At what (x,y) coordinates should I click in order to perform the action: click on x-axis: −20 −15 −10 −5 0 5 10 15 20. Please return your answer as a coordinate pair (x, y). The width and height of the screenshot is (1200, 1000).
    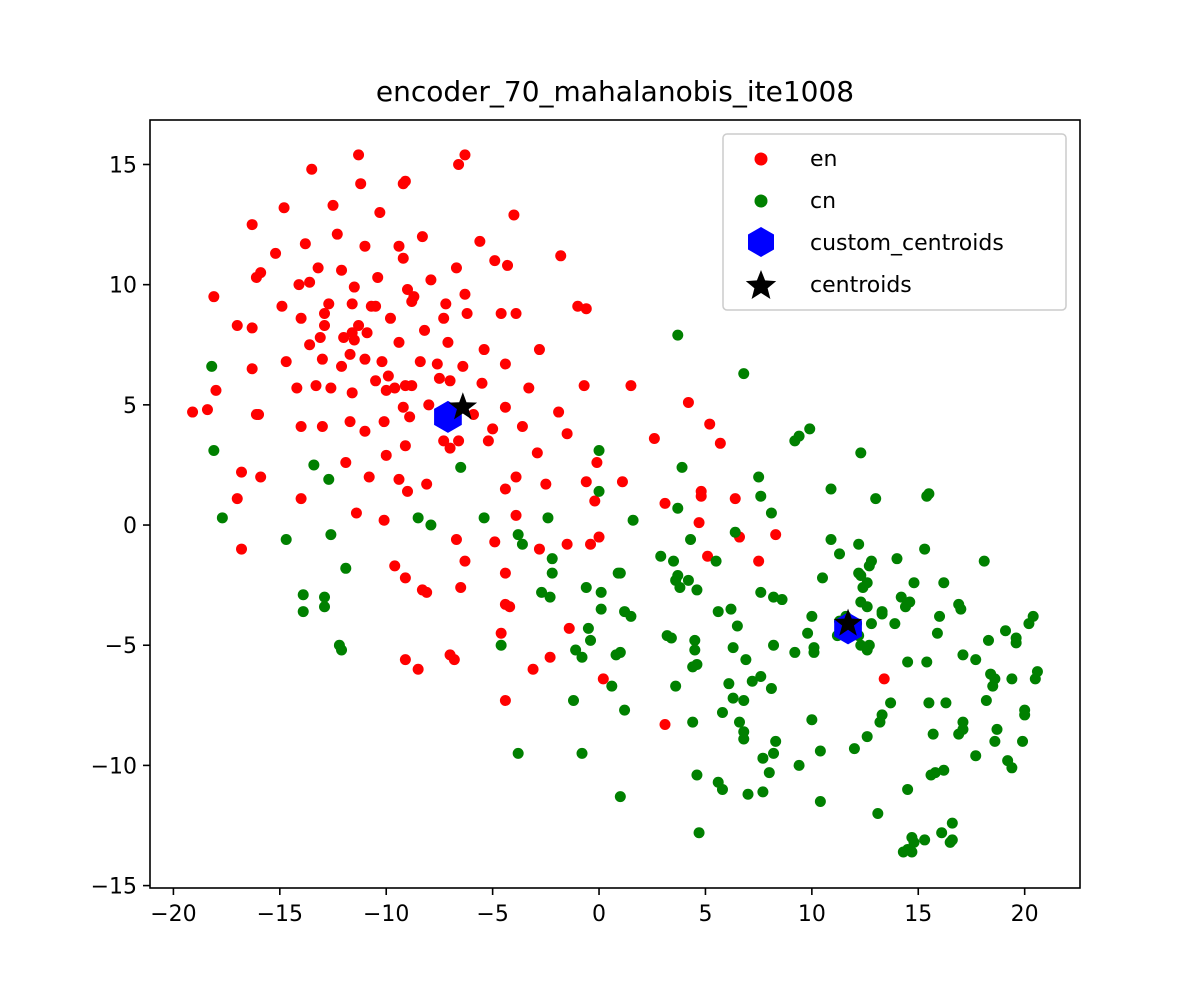
    Looking at the image, I should click on (594, 907).